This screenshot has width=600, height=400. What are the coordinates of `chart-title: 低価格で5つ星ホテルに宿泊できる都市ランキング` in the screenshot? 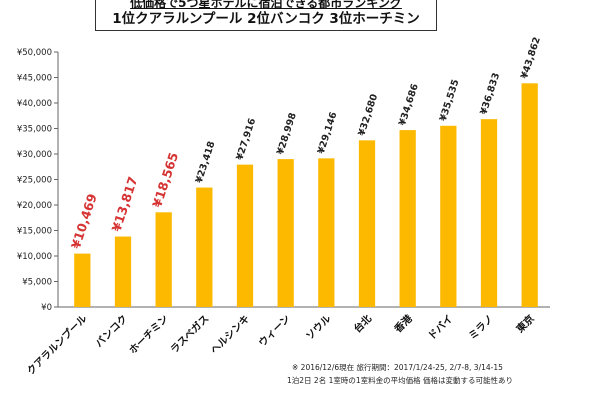 It's located at (266, 5).